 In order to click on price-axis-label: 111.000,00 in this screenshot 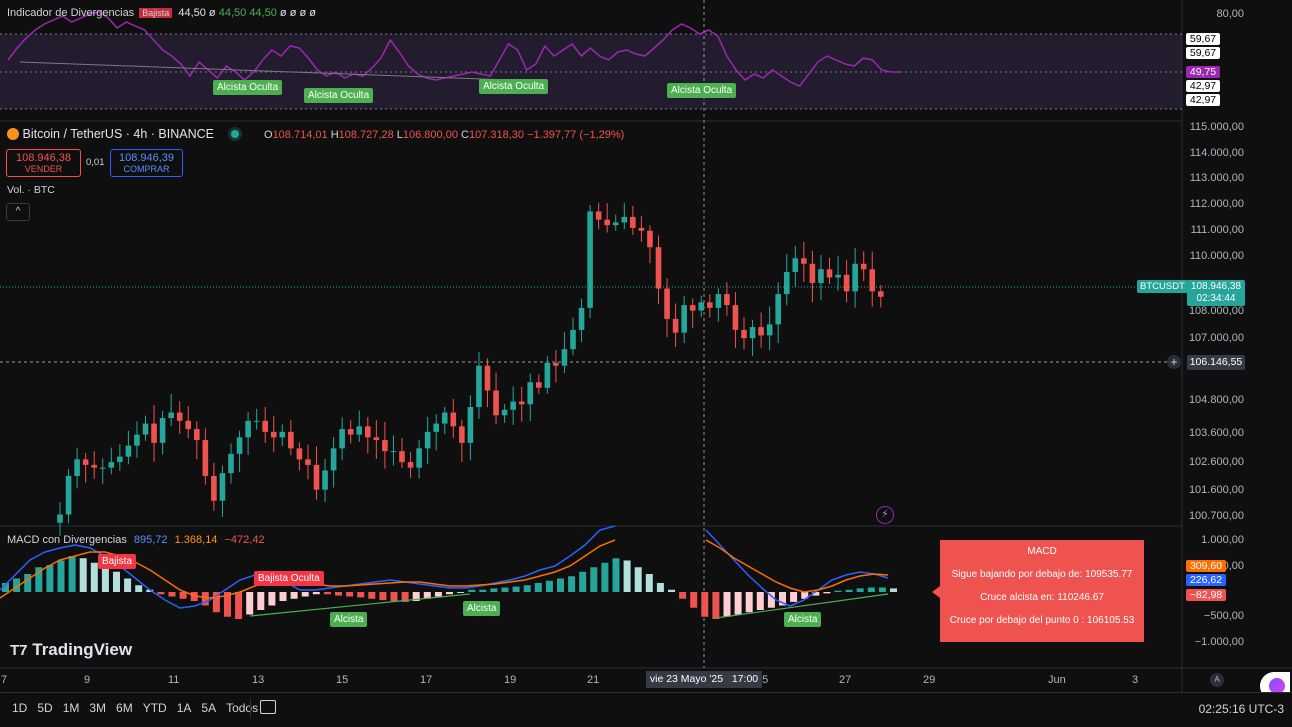, I will do `click(1217, 230)`.